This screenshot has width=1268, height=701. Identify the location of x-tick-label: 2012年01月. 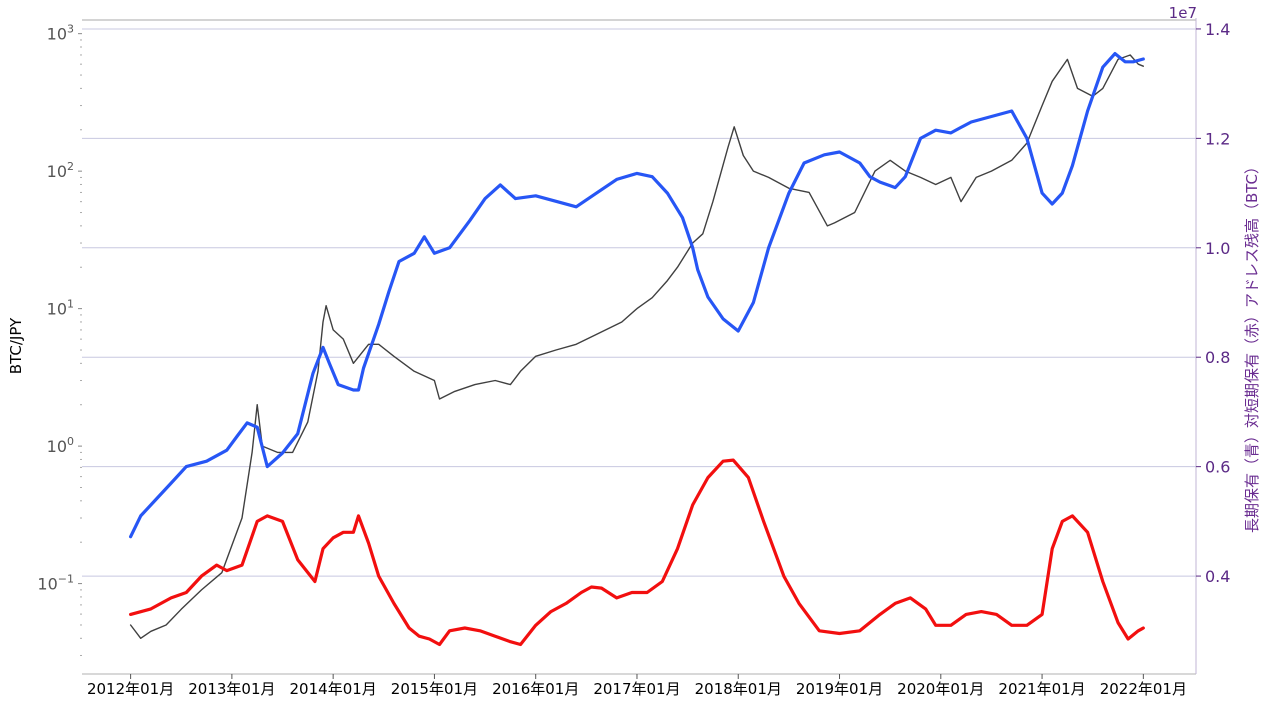
(130, 689).